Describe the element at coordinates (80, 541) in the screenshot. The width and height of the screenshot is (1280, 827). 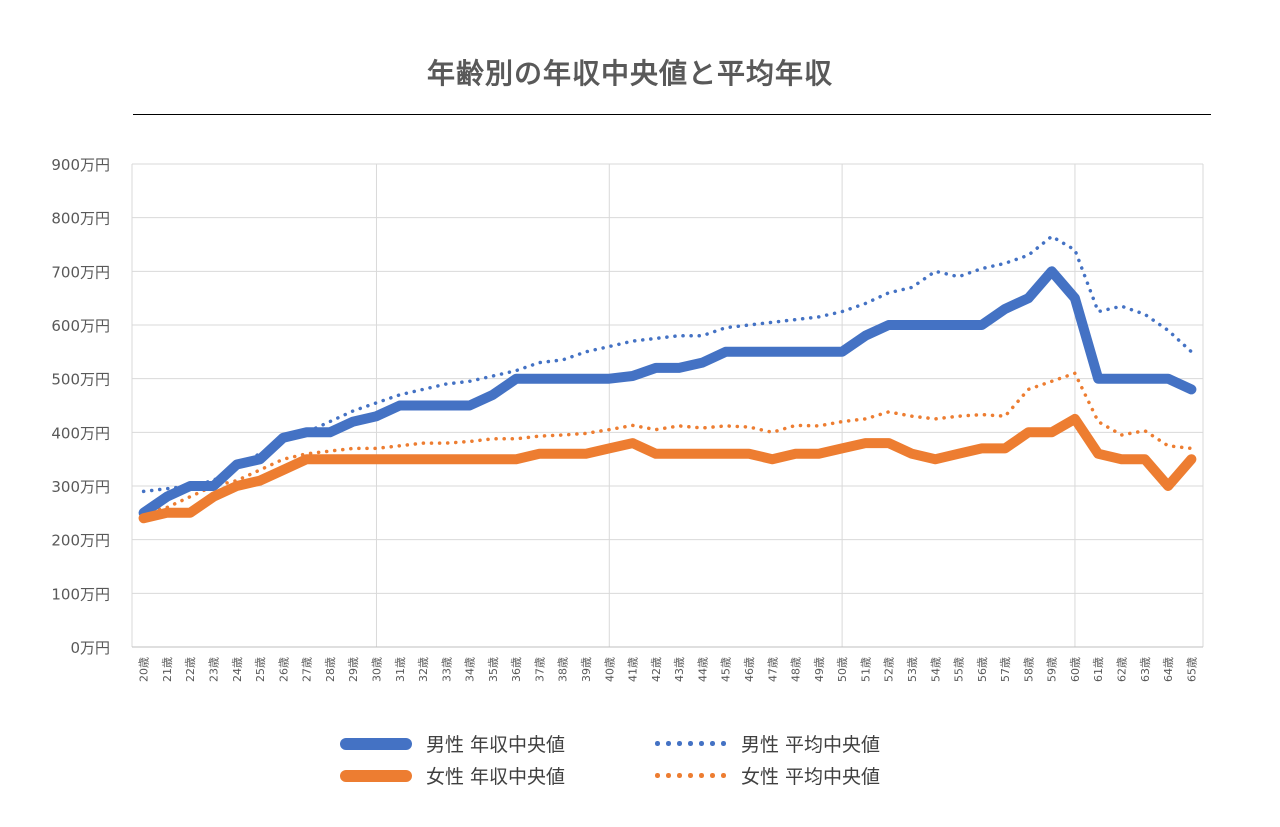
I see `y-tick-label: 200万円` at that location.